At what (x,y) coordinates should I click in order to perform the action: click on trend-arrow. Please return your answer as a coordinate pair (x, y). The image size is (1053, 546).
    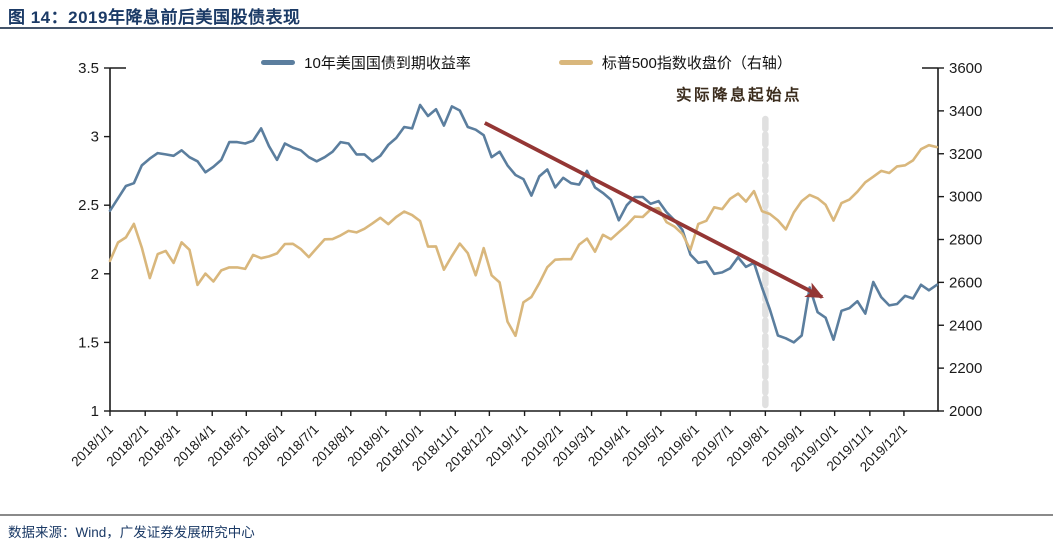
    Looking at the image, I should click on (653, 210).